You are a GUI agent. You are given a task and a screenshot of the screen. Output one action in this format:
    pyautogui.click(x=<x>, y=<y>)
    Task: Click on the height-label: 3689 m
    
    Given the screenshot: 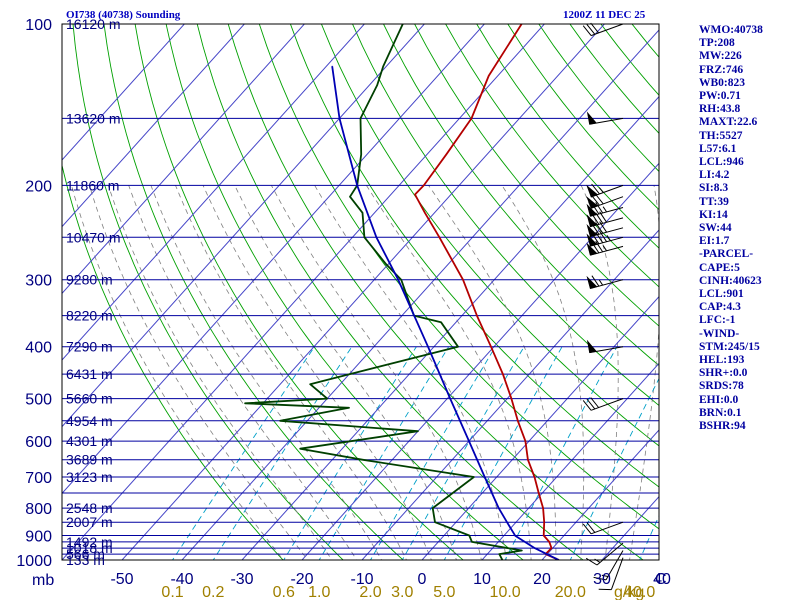 What is the action you would take?
    pyautogui.click(x=89, y=460)
    